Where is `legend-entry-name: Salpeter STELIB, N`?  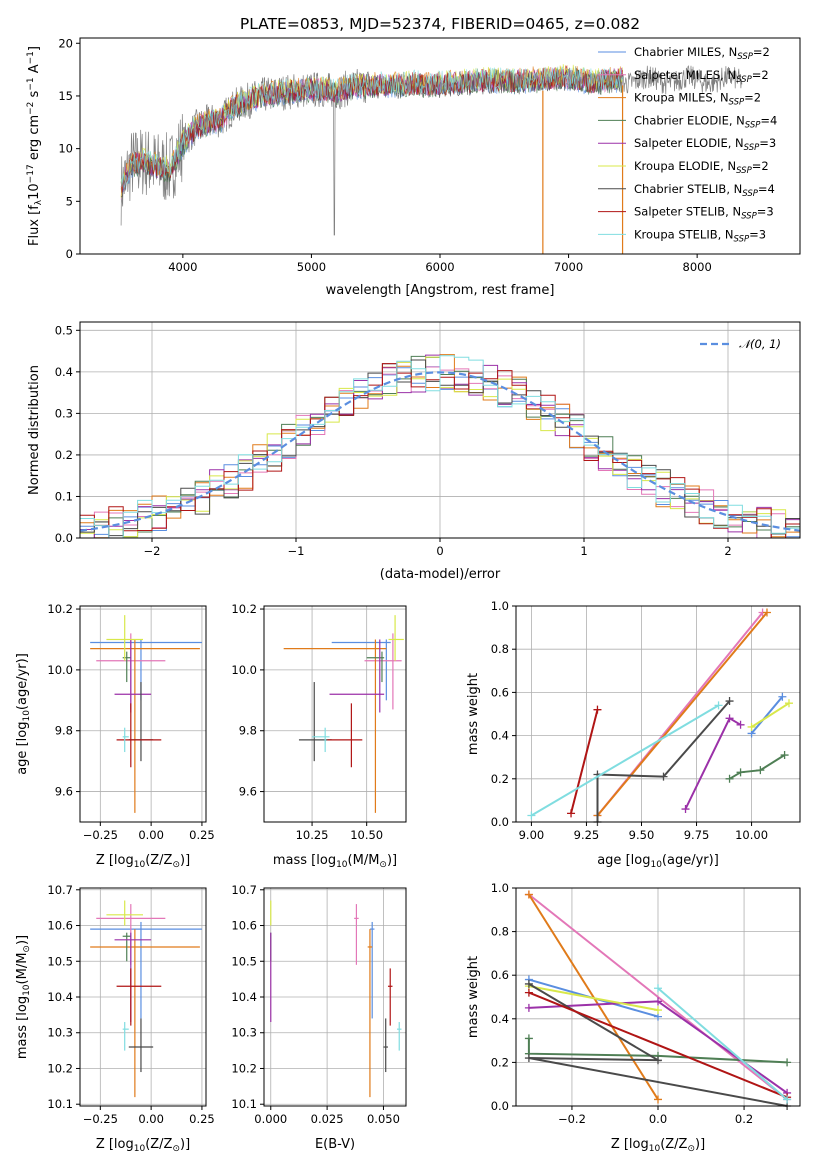
legend-entry-name: Salpeter STELIB, N is located at coordinates (687, 212).